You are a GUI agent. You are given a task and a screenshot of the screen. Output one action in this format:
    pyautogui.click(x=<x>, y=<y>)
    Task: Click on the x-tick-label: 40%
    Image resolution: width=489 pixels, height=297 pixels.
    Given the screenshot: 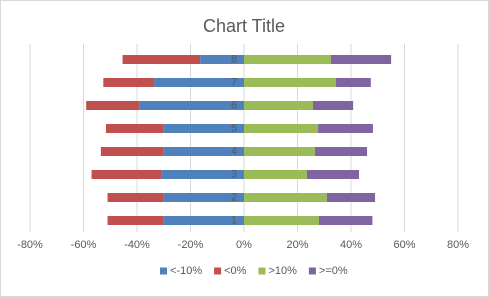 What is the action you would take?
    pyautogui.click(x=351, y=245)
    